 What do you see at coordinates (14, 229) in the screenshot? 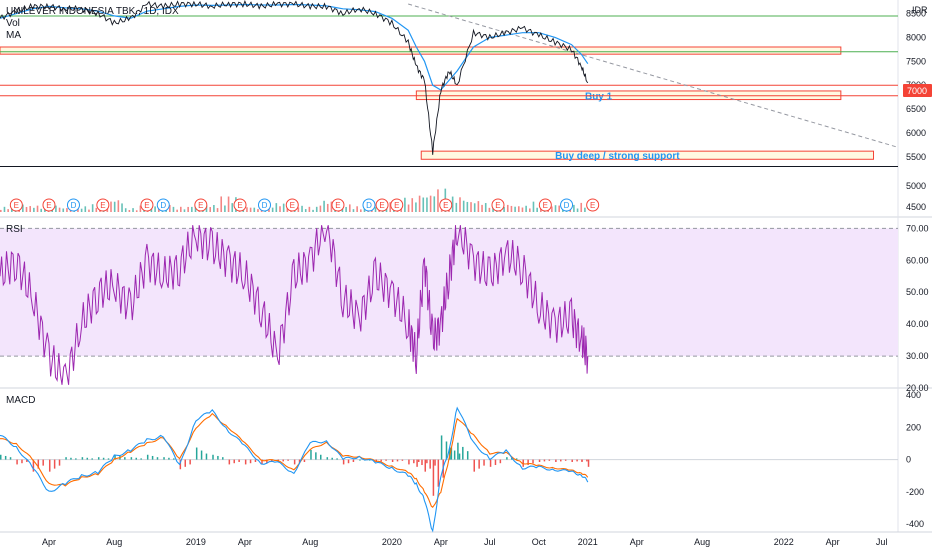
I see `rsi-label: RSI` at bounding box center [14, 229].